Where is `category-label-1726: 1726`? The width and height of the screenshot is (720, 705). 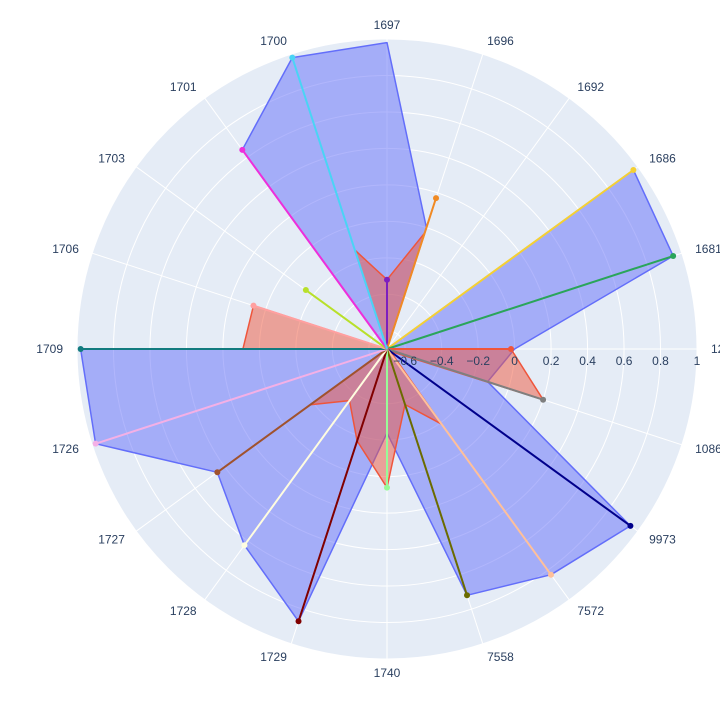
category-label-1726: 1726 is located at coordinates (65, 449).